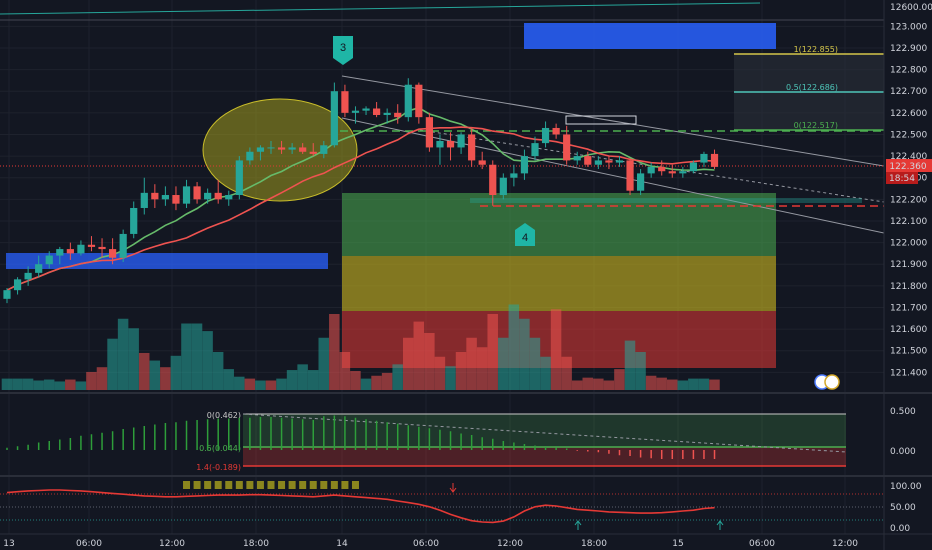  I want to click on rsi-tick-label: 50.00, so click(903, 508).